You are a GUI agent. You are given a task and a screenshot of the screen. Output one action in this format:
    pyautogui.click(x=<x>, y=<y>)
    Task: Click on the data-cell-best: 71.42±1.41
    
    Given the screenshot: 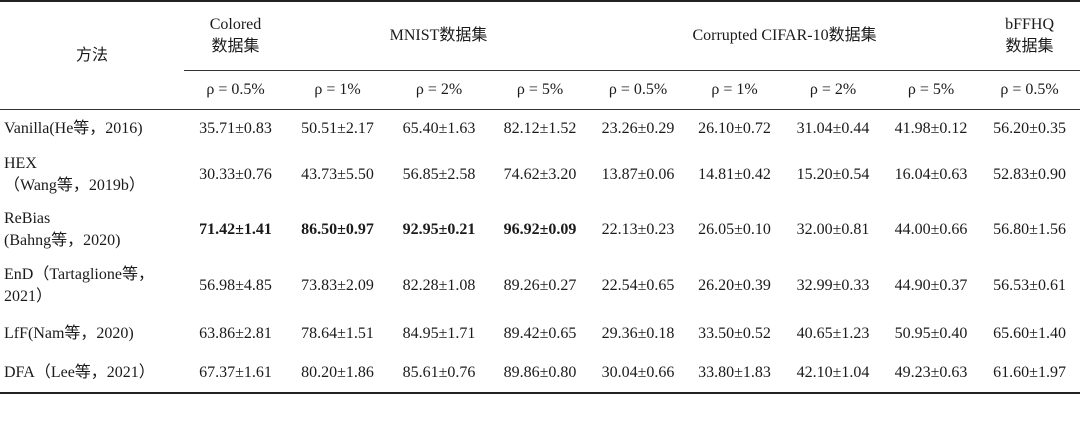 What is the action you would take?
    pyautogui.click(x=235, y=229)
    